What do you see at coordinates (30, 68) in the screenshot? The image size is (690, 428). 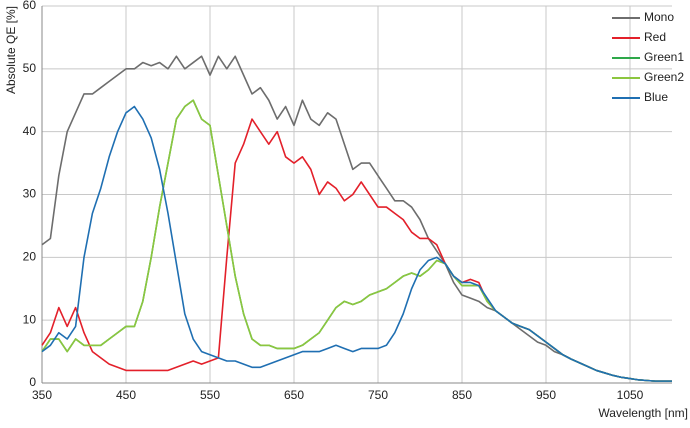 I see `y-tick-label: 50` at bounding box center [30, 68].